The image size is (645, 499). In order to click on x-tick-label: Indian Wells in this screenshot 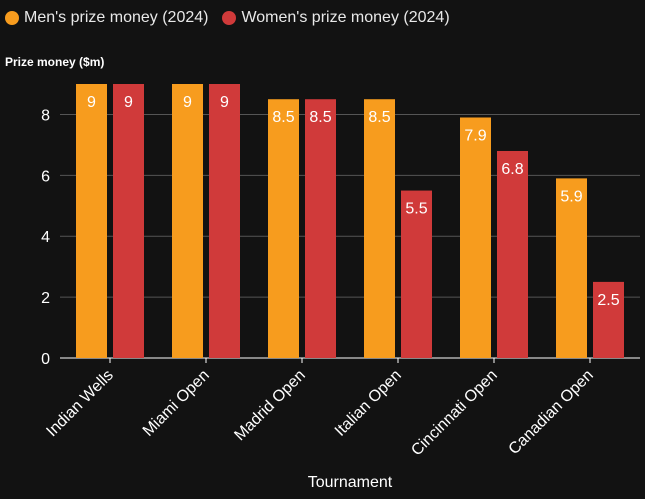, I will do `click(79, 403)`.